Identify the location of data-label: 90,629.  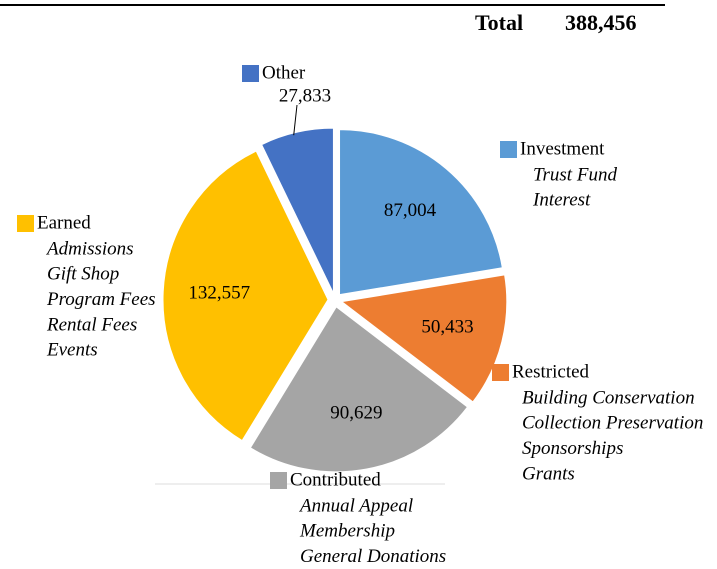
(356, 412).